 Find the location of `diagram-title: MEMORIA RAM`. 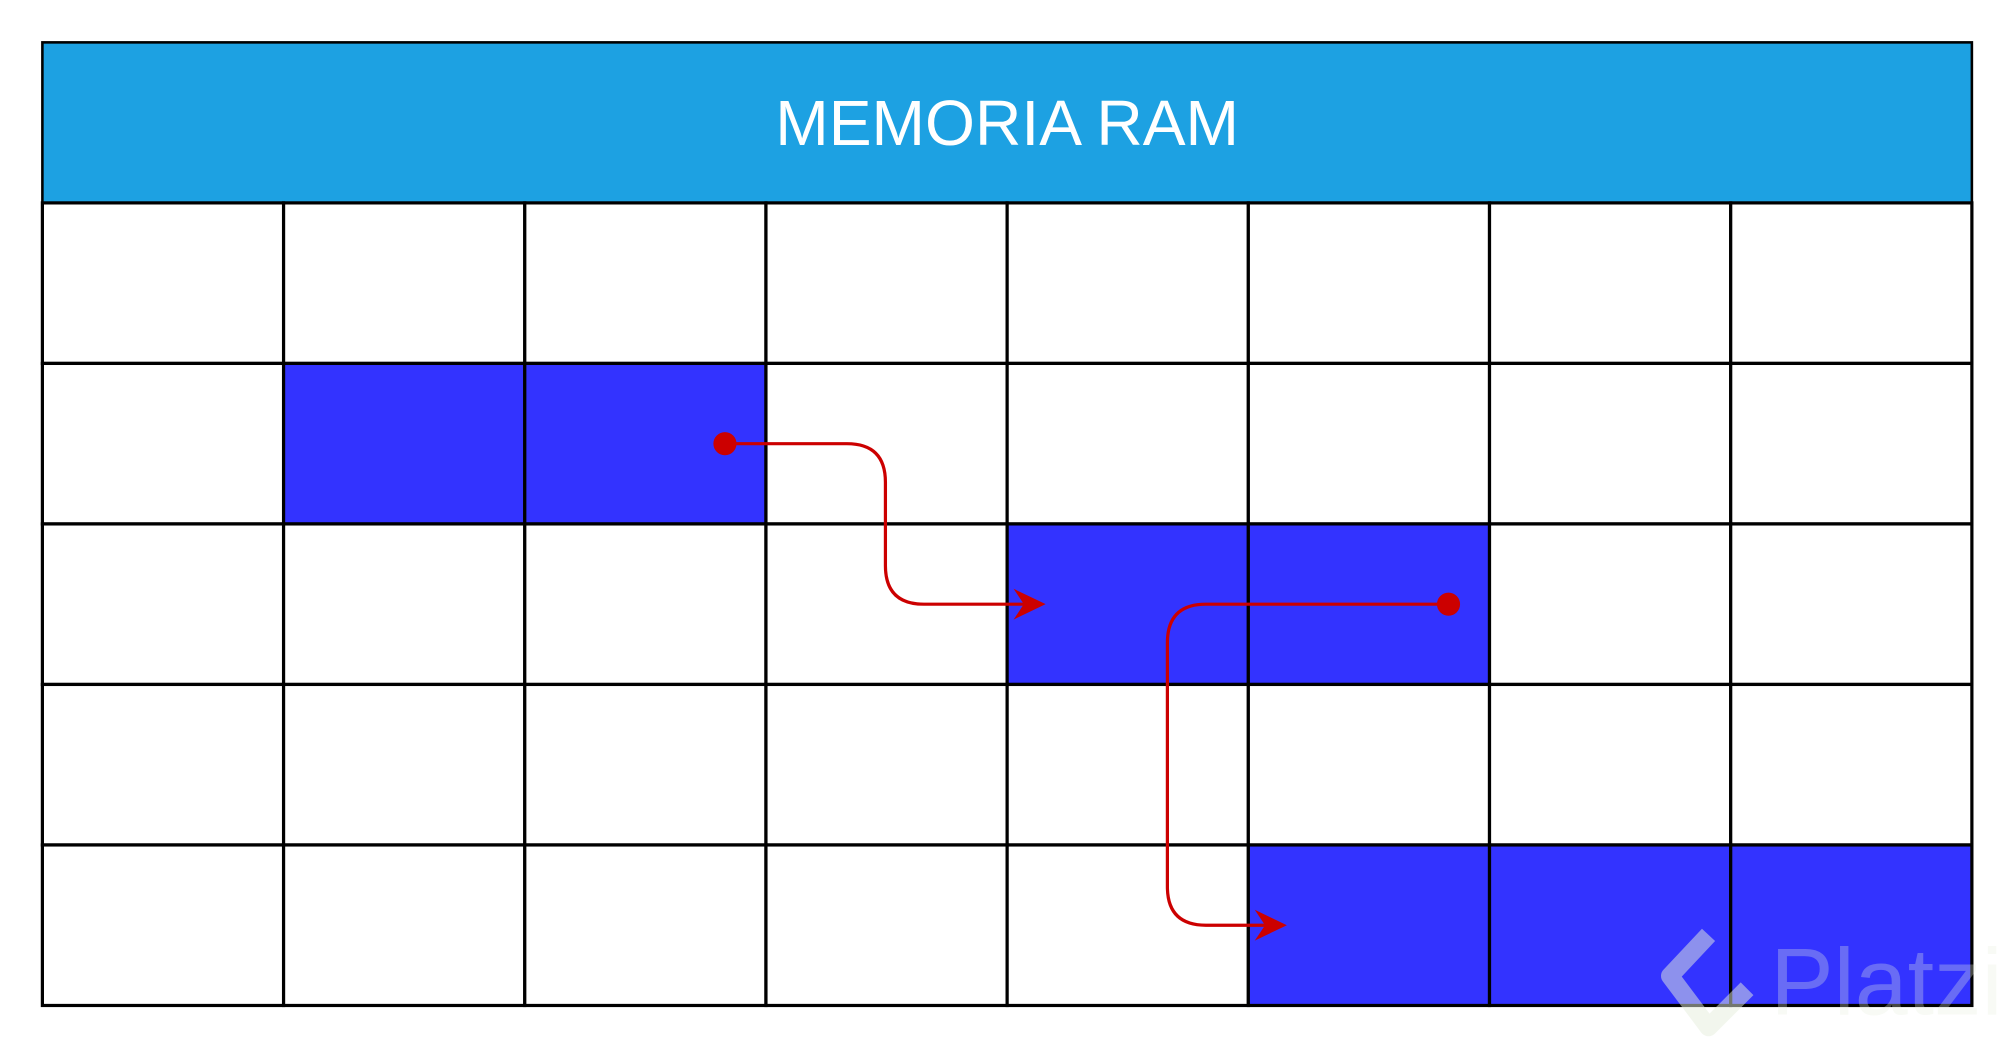

diagram-title: MEMORIA RAM is located at coordinates (1007, 123).